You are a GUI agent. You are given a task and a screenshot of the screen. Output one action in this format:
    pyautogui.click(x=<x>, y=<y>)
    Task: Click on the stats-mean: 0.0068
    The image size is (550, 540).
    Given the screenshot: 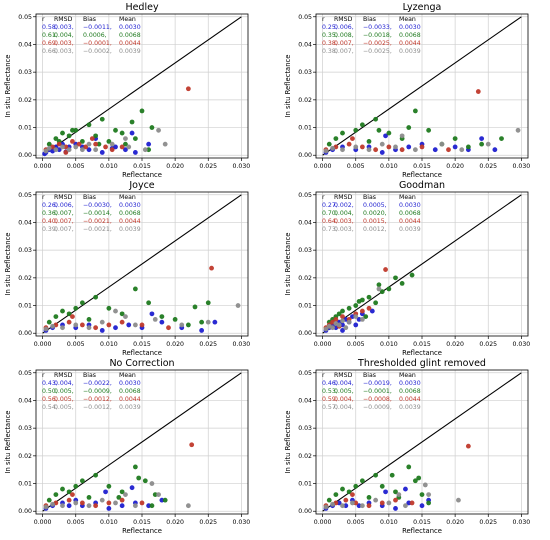 What is the action you would take?
    pyautogui.click(x=130, y=35)
    